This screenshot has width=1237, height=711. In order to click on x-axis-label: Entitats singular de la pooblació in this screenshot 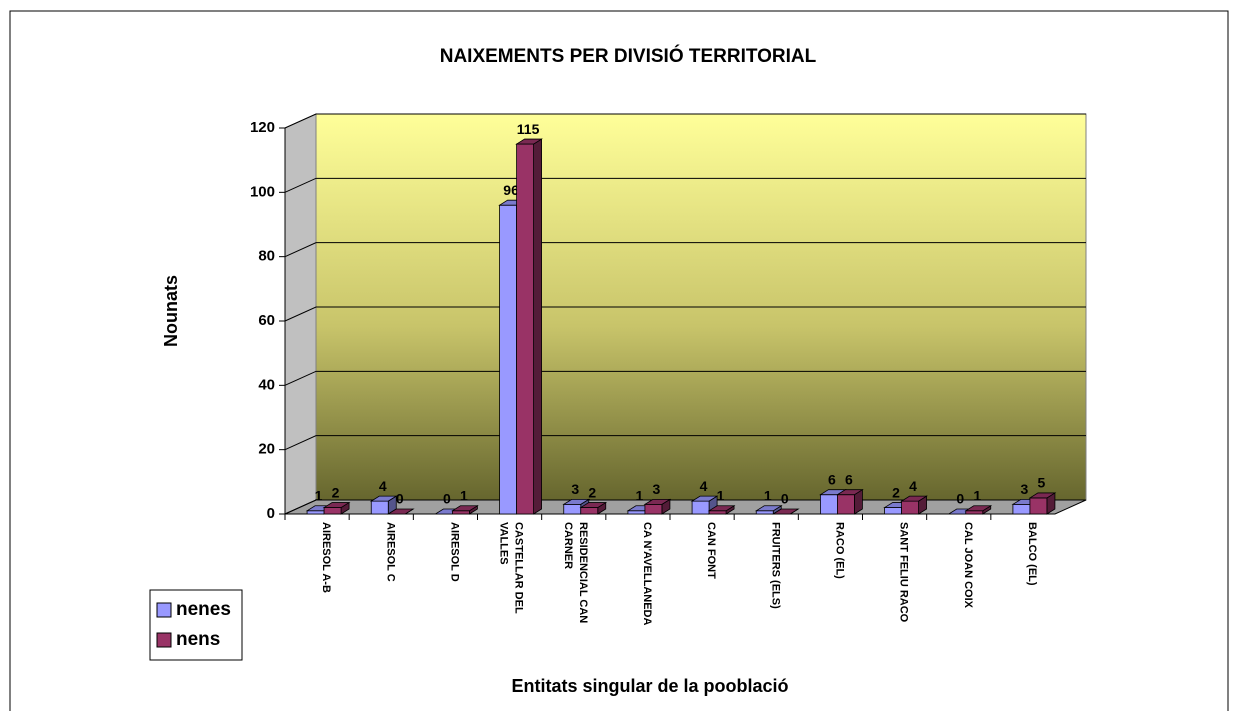, I will do `click(649, 686)`.